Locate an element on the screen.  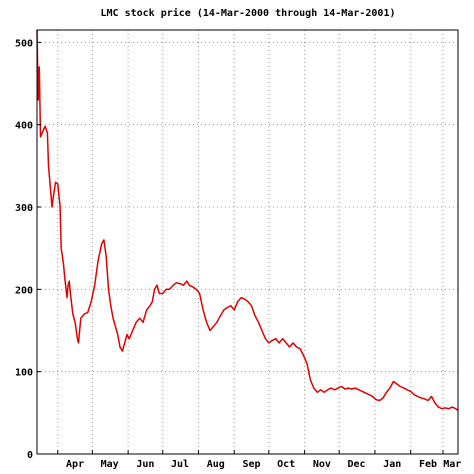
x-tick-label: Nov is located at coordinates (322, 464).